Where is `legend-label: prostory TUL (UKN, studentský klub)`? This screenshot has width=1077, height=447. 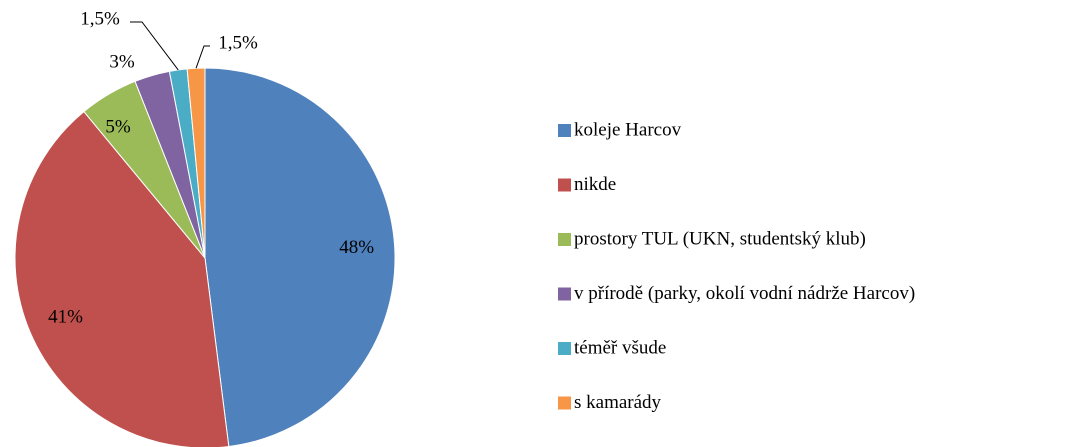 legend-label: prostory TUL (UKN, studentský klub) is located at coordinates (720, 238).